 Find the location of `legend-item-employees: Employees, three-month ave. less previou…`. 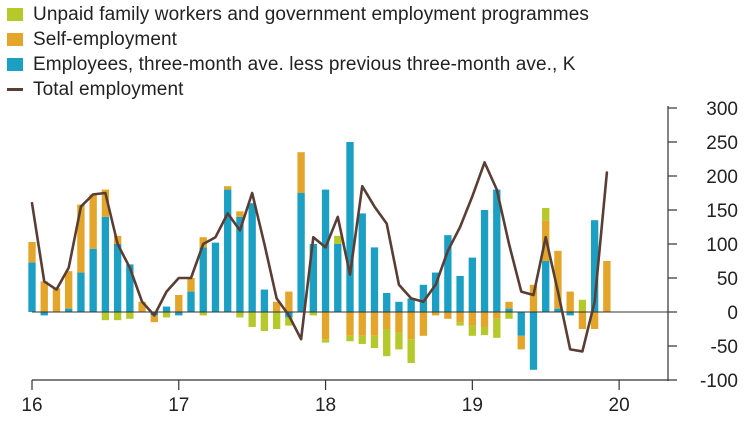

legend-item-employees: Employees, three-month ave. less previou… is located at coordinates (294, 64).